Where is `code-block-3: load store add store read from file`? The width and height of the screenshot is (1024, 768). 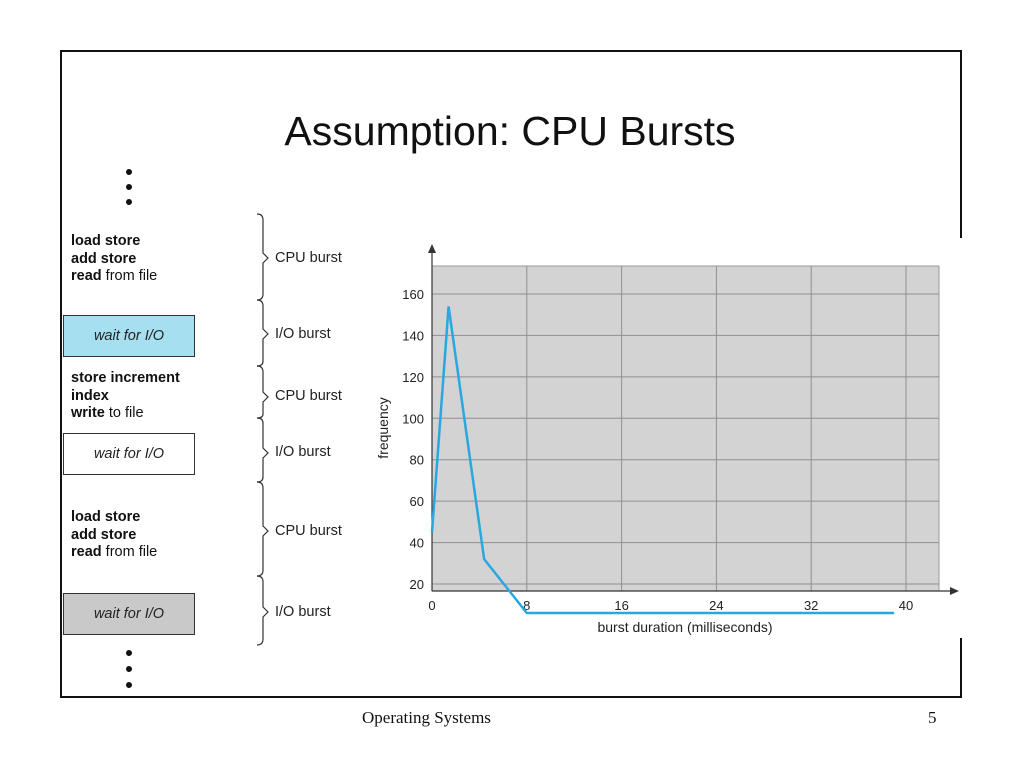
code-block-3: load store add store read from file is located at coordinates (114, 535).